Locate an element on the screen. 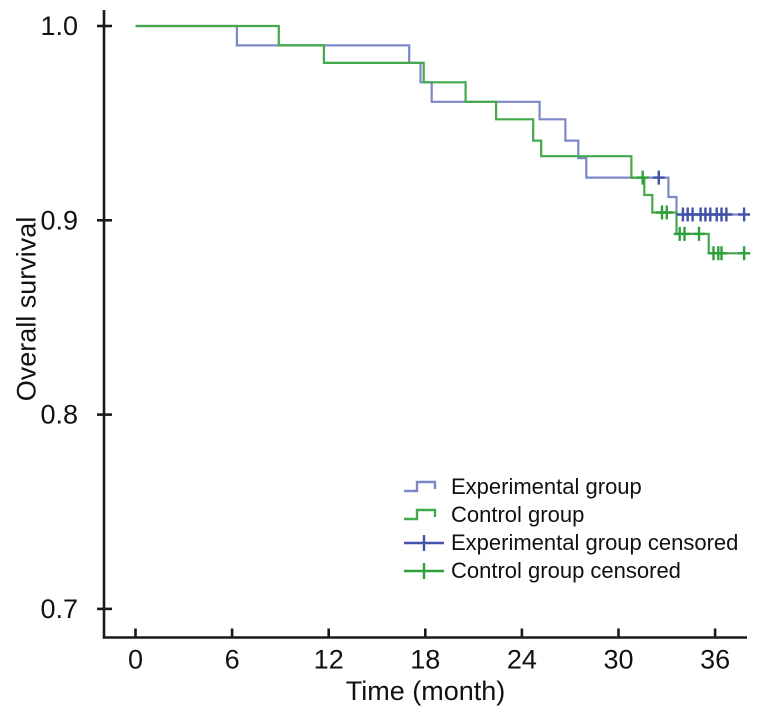  x-tick-label: 6 is located at coordinates (232, 660).